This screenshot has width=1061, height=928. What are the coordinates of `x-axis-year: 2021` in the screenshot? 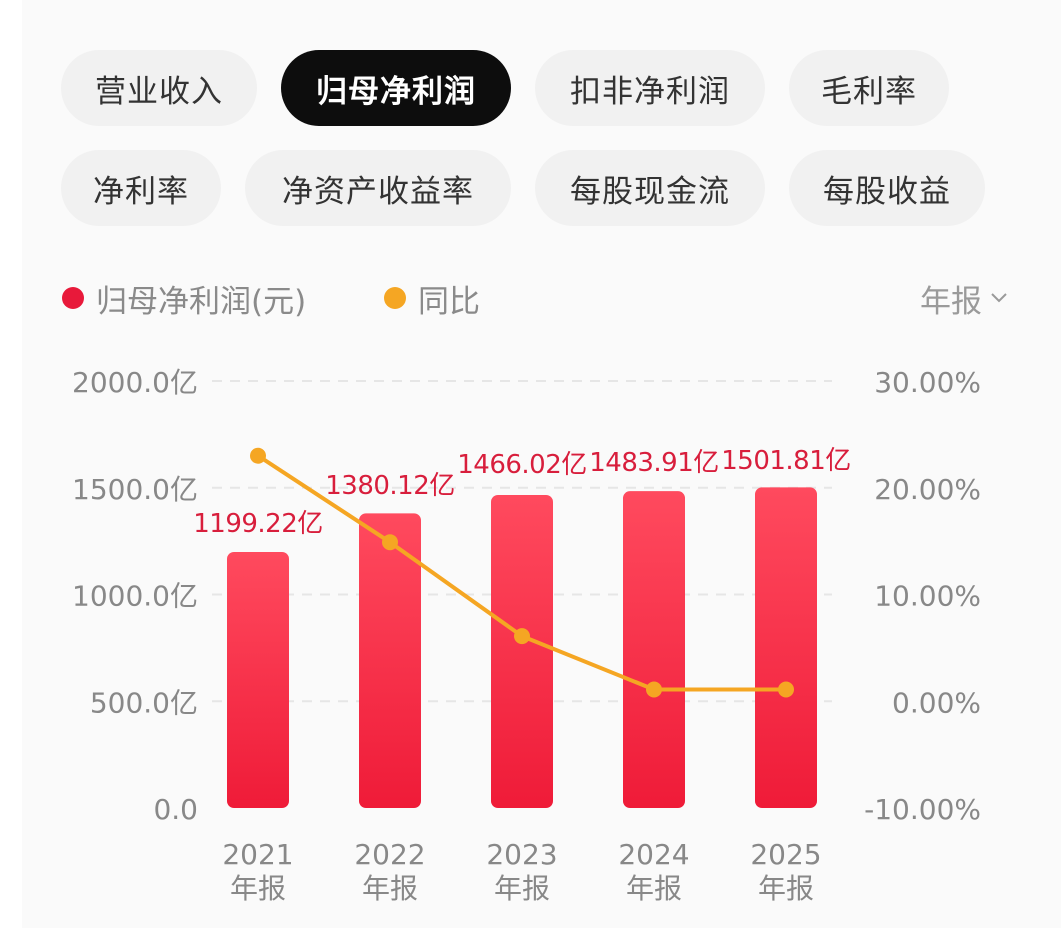 It's located at (257, 854).